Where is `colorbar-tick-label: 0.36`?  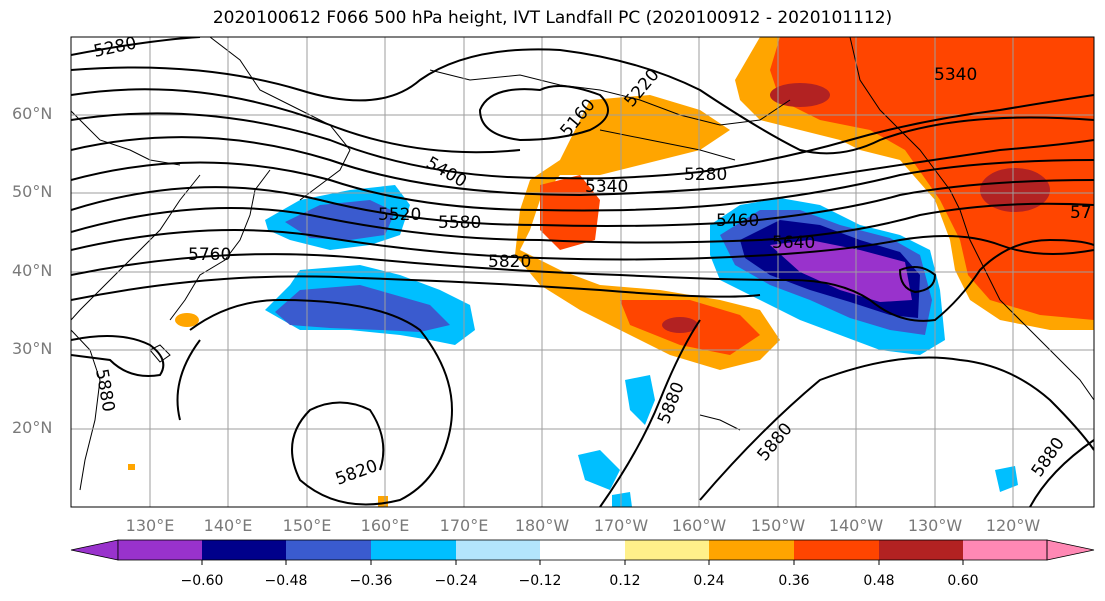
colorbar-tick-label: 0.36 is located at coordinates (794, 581).